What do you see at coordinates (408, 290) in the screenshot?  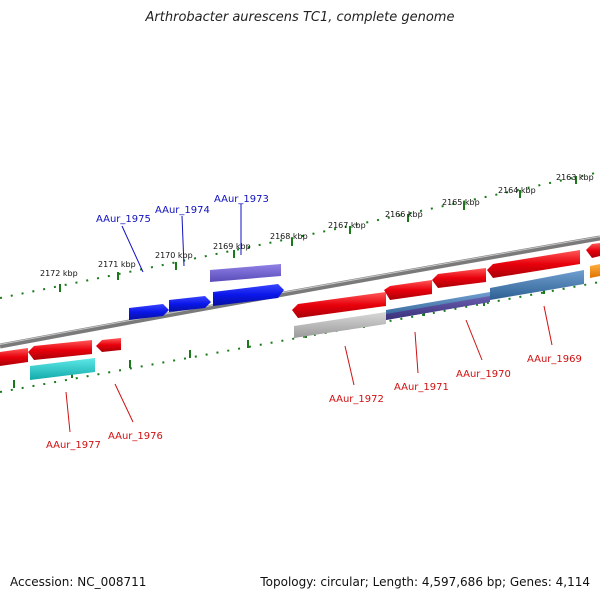 I see `gene-aaur-1971` at bounding box center [408, 290].